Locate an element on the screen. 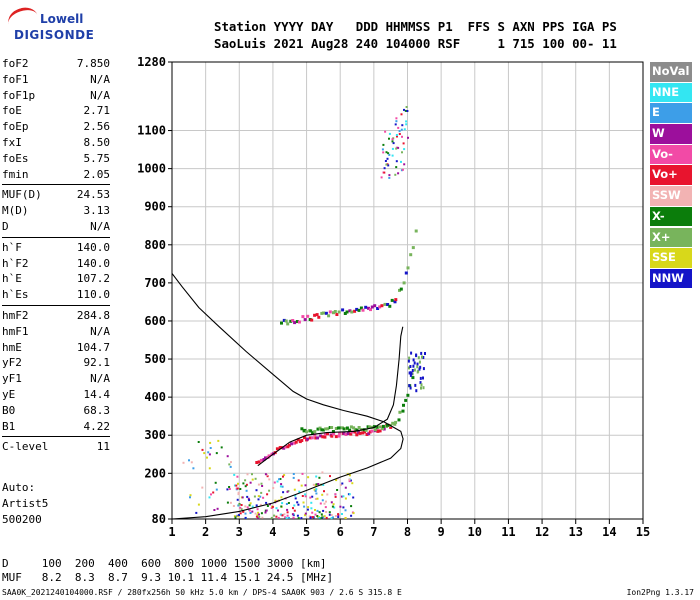 The image size is (700, 600). param-label: fmin is located at coordinates (15, 174).